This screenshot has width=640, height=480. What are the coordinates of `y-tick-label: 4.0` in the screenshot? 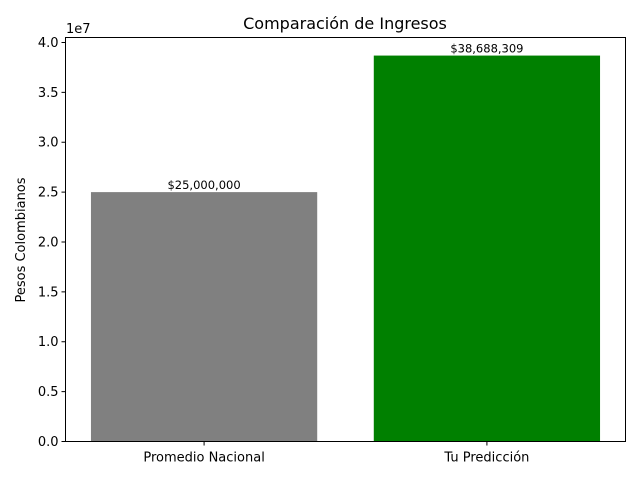 It's located at (48, 43).